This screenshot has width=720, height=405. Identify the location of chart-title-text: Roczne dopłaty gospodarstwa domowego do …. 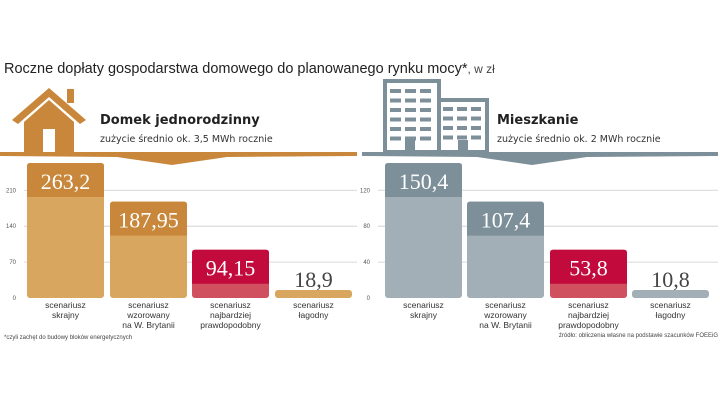
(236, 69).